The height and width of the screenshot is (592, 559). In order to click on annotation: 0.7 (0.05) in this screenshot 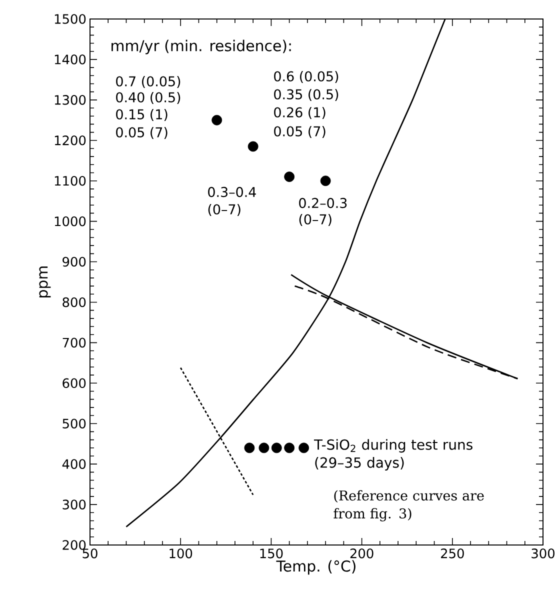, I will do `click(148, 82)`.